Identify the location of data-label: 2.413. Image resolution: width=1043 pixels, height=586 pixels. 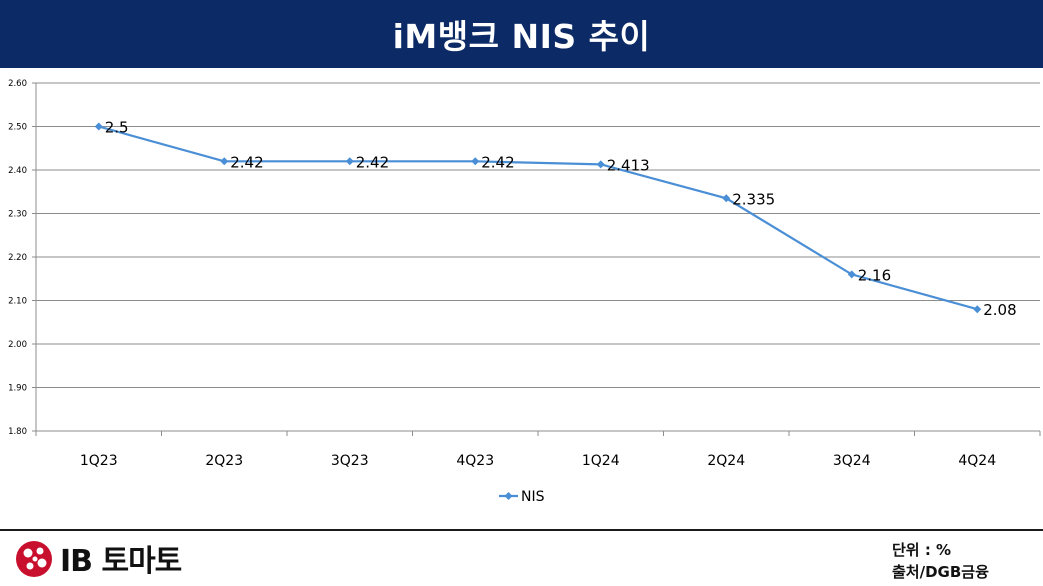
(628, 165).